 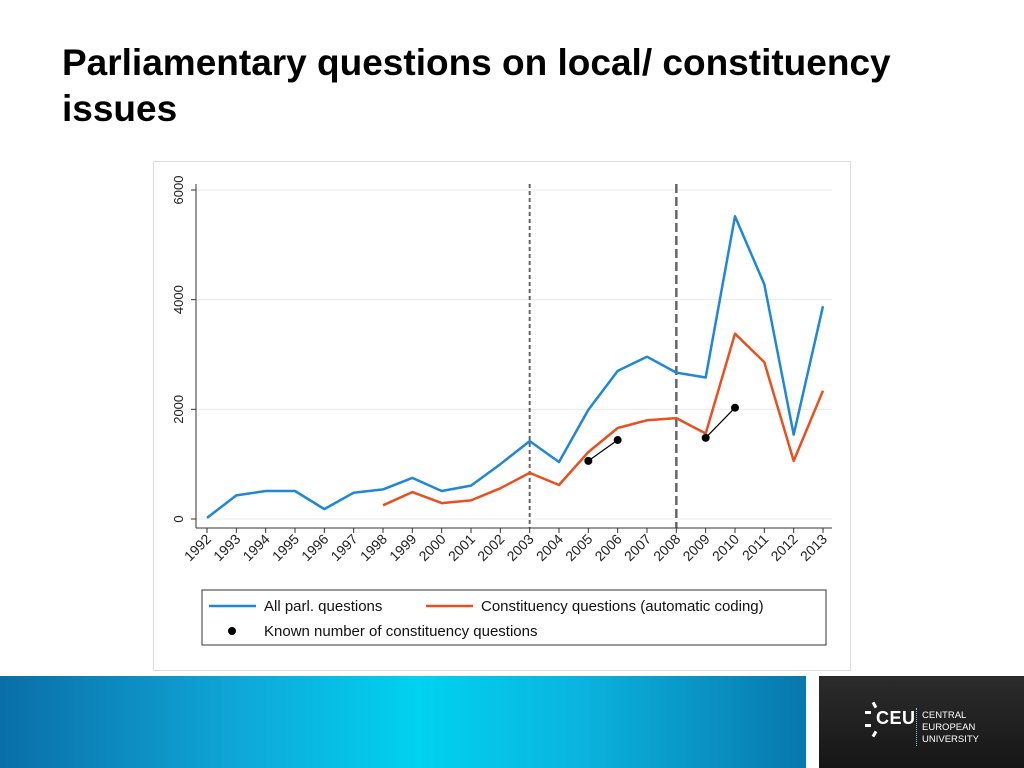 I want to click on legend-swatch-known, so click(x=232, y=631).